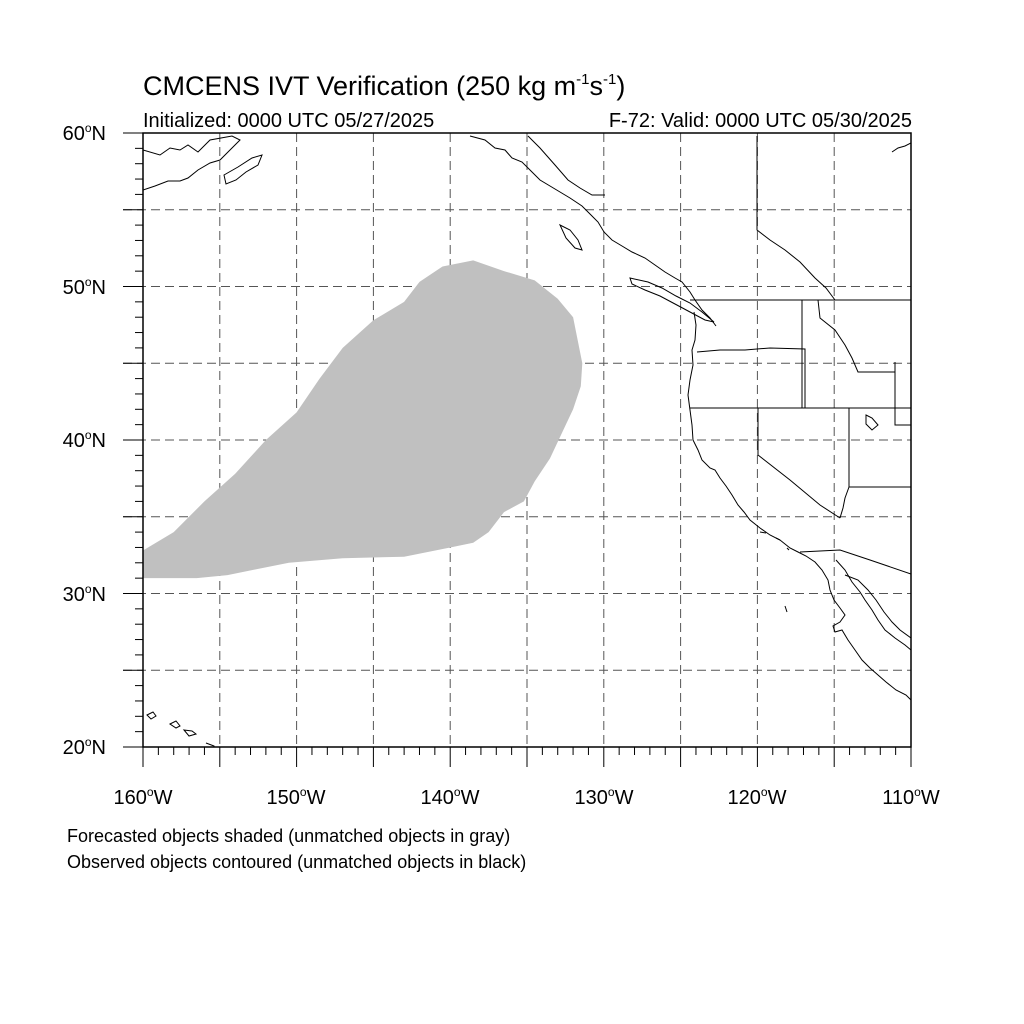 This screenshot has width=1024, height=1024. Describe the element at coordinates (289, 121) in the screenshot. I see `initialized-time: Initialized: 0000 UTC 05/27/2025` at that location.